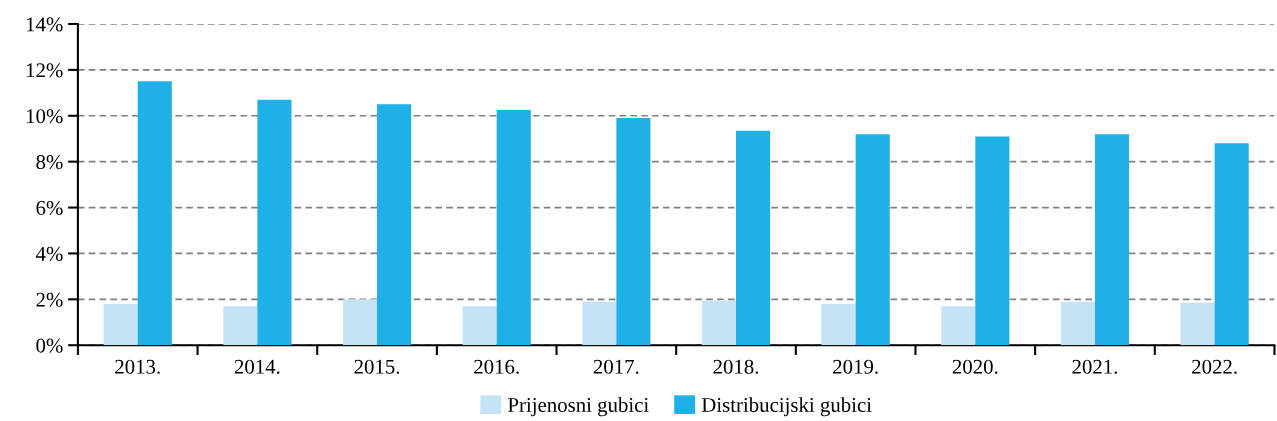 This screenshot has height=421, width=1277. I want to click on x-tick-label: 2022., so click(1214, 366).